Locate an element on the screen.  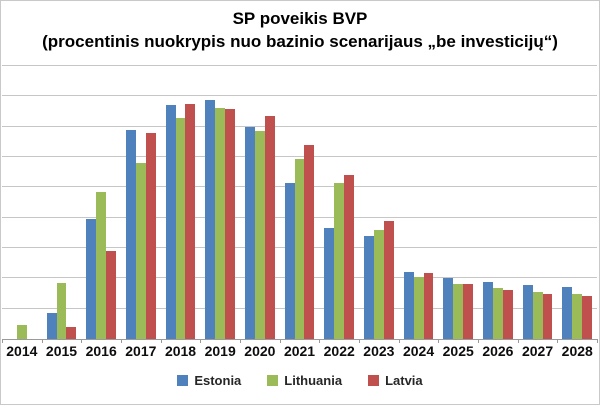
bar-lithuania-2019 is located at coordinates (220, 223).